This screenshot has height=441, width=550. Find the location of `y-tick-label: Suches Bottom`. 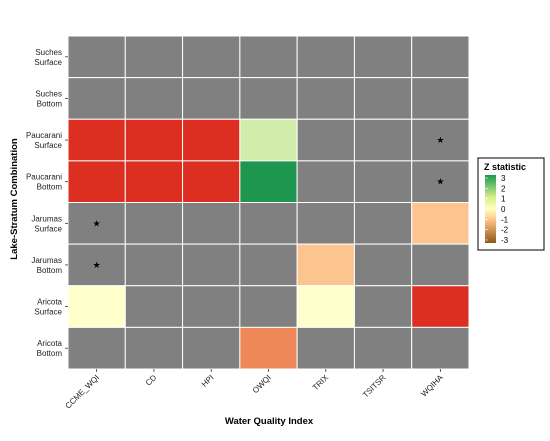

y-tick-label: Suches Bottom is located at coordinates (48, 98).